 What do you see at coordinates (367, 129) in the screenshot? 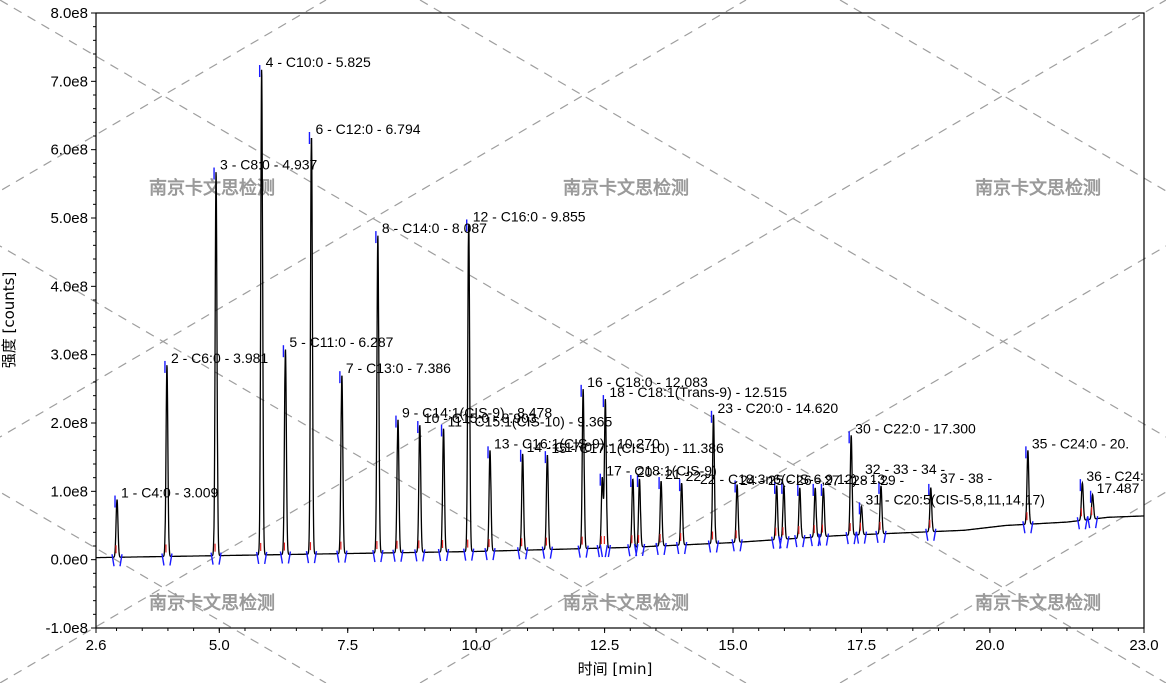
I see `peak-label: 6 - C12:0 - 6.794` at bounding box center [367, 129].